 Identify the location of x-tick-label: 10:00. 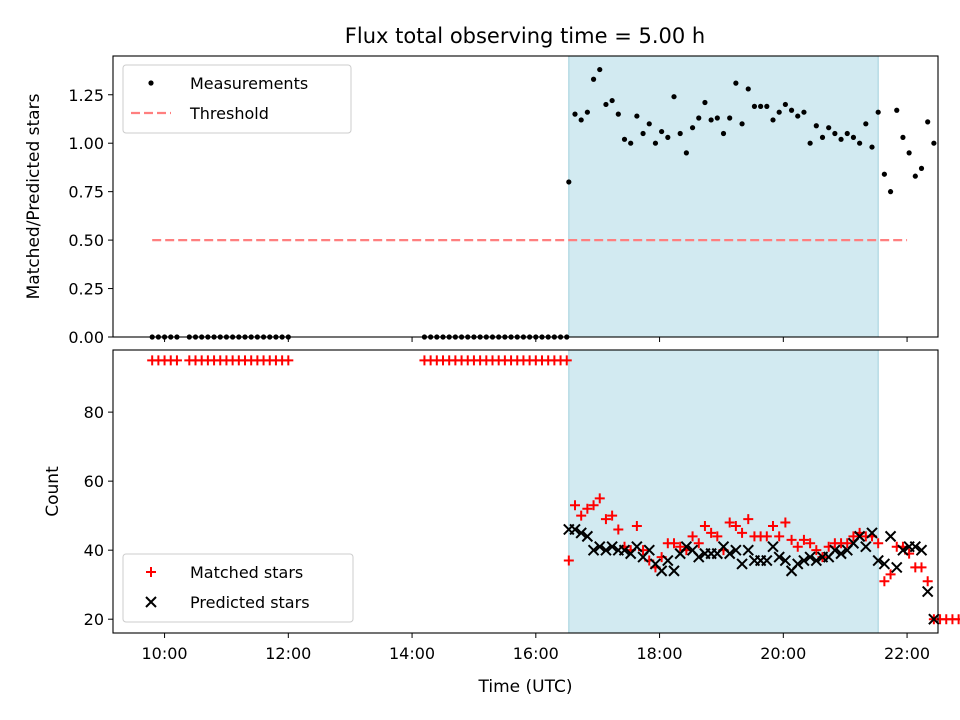
(165, 653).